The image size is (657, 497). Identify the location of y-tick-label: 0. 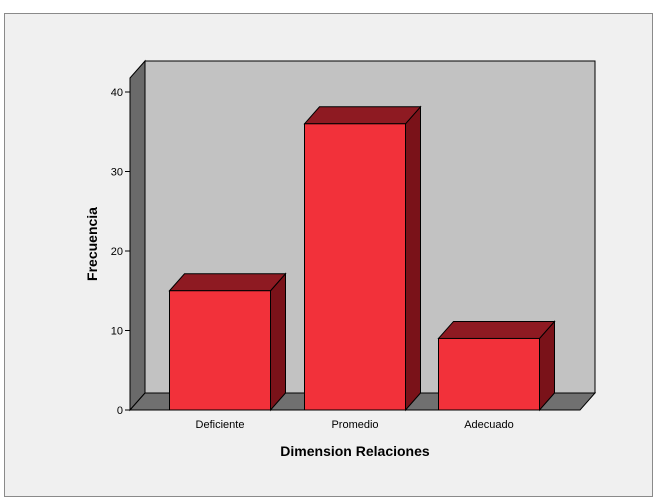
(120, 411).